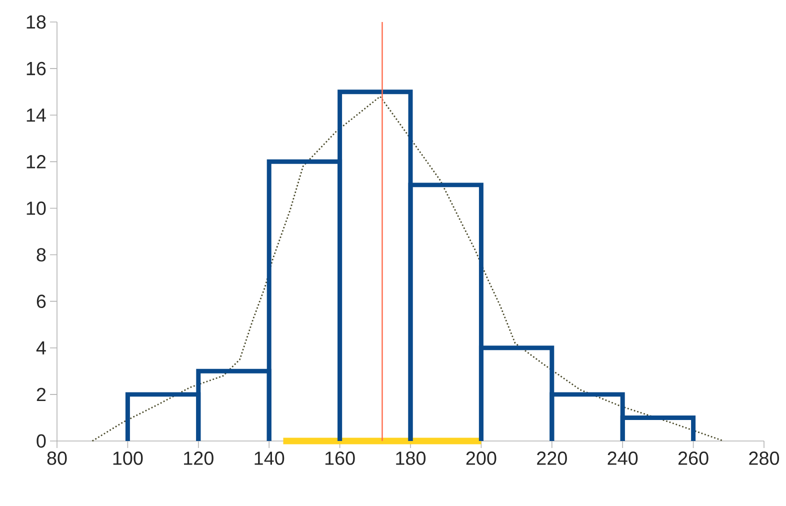  I want to click on y-tick-label: 14, so click(36, 115).